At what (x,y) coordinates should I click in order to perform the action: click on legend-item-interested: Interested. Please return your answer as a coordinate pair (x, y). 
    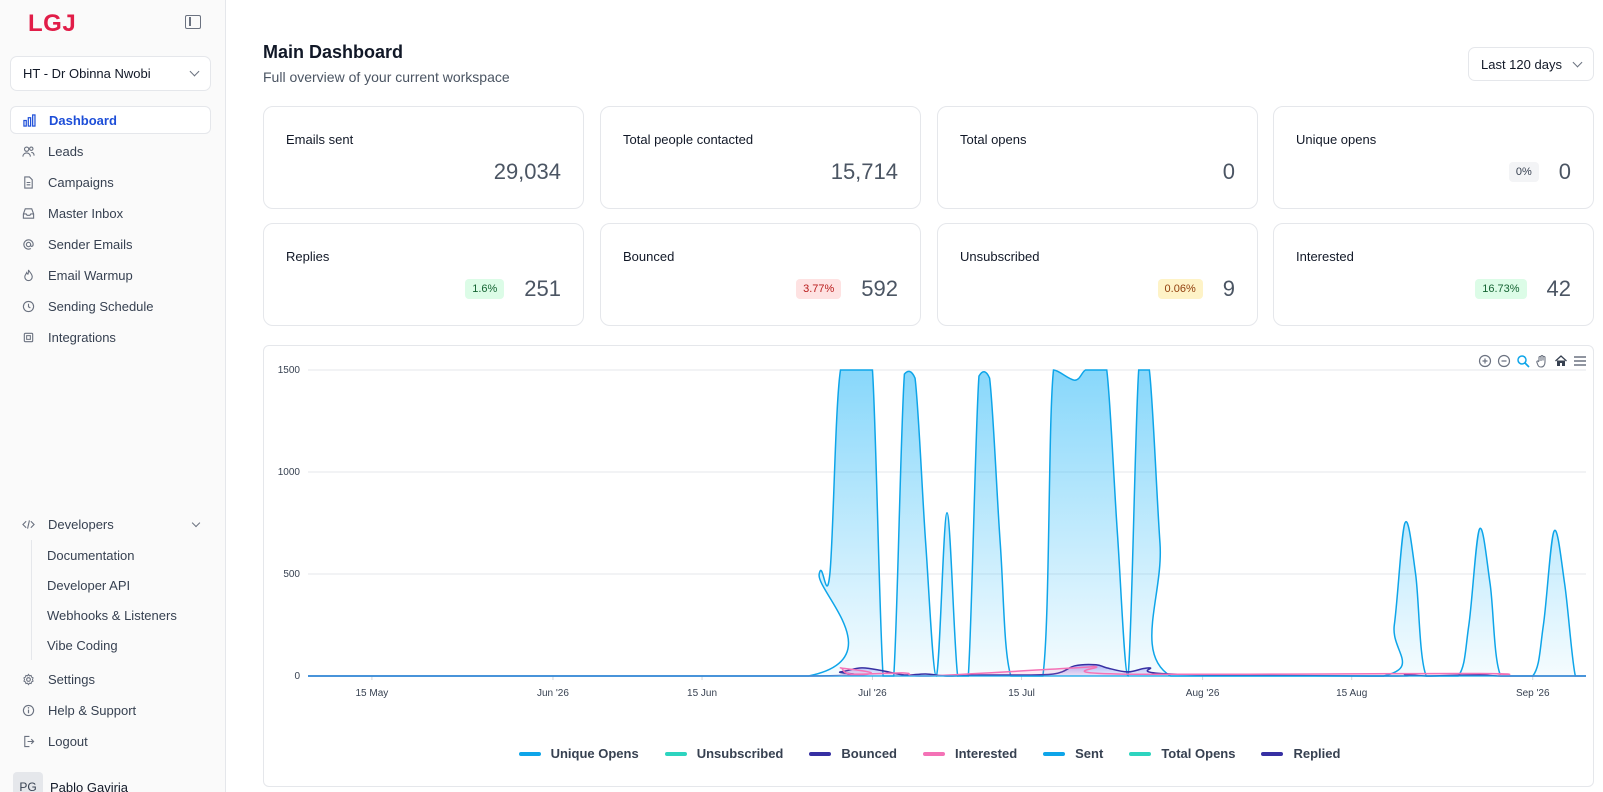
    Looking at the image, I should click on (970, 753).